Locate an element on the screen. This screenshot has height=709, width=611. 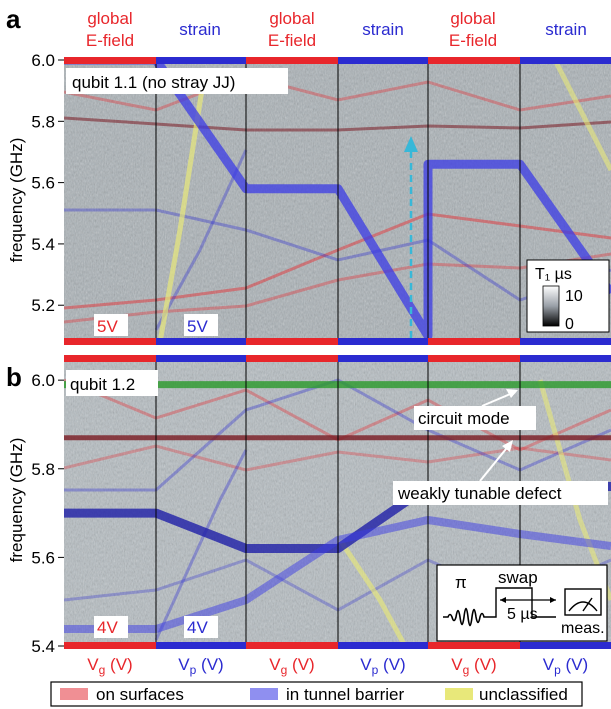
panel-b-annotation-box is located at coordinates (112, 383).